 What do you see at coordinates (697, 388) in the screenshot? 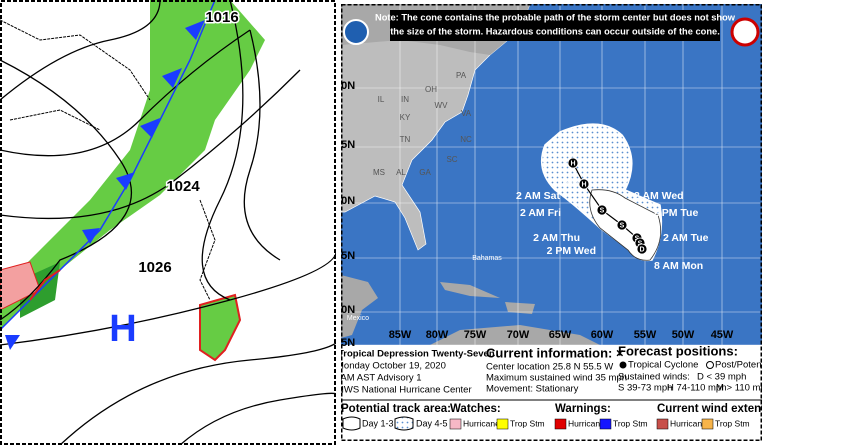
I see `h-label: H 74-110 mph` at bounding box center [697, 388].